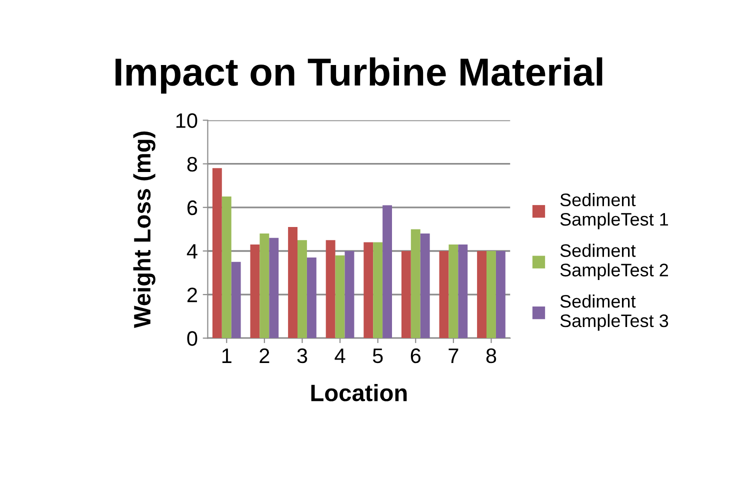 This screenshot has height=481, width=734. What do you see at coordinates (302, 356) in the screenshot?
I see `x-tick-label: 3` at bounding box center [302, 356].